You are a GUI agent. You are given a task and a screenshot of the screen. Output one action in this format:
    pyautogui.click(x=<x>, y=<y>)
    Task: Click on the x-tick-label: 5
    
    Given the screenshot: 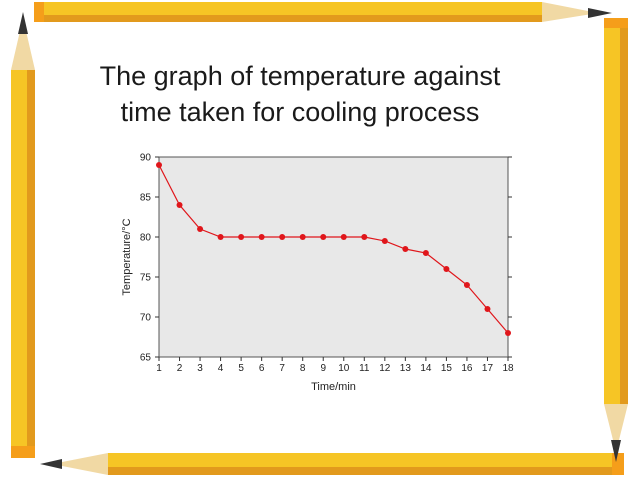 What is the action you would take?
    pyautogui.click(x=241, y=368)
    